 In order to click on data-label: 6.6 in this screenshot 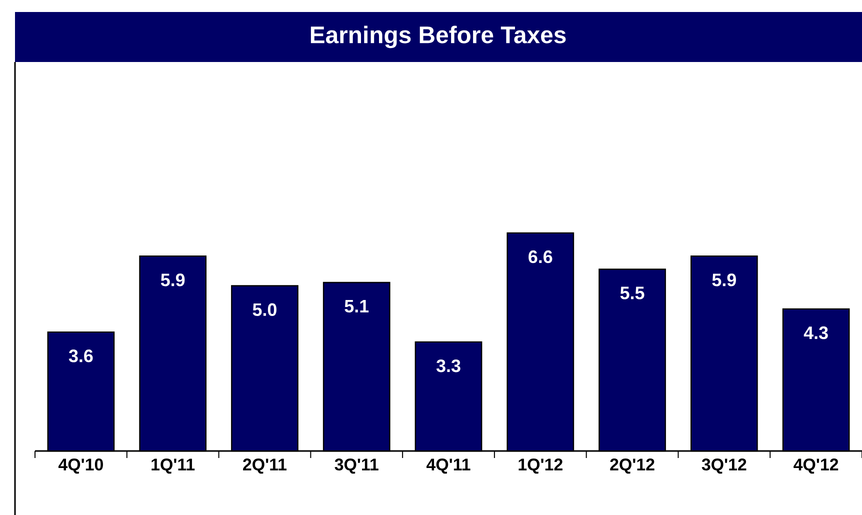, I will do `click(540, 257)`.